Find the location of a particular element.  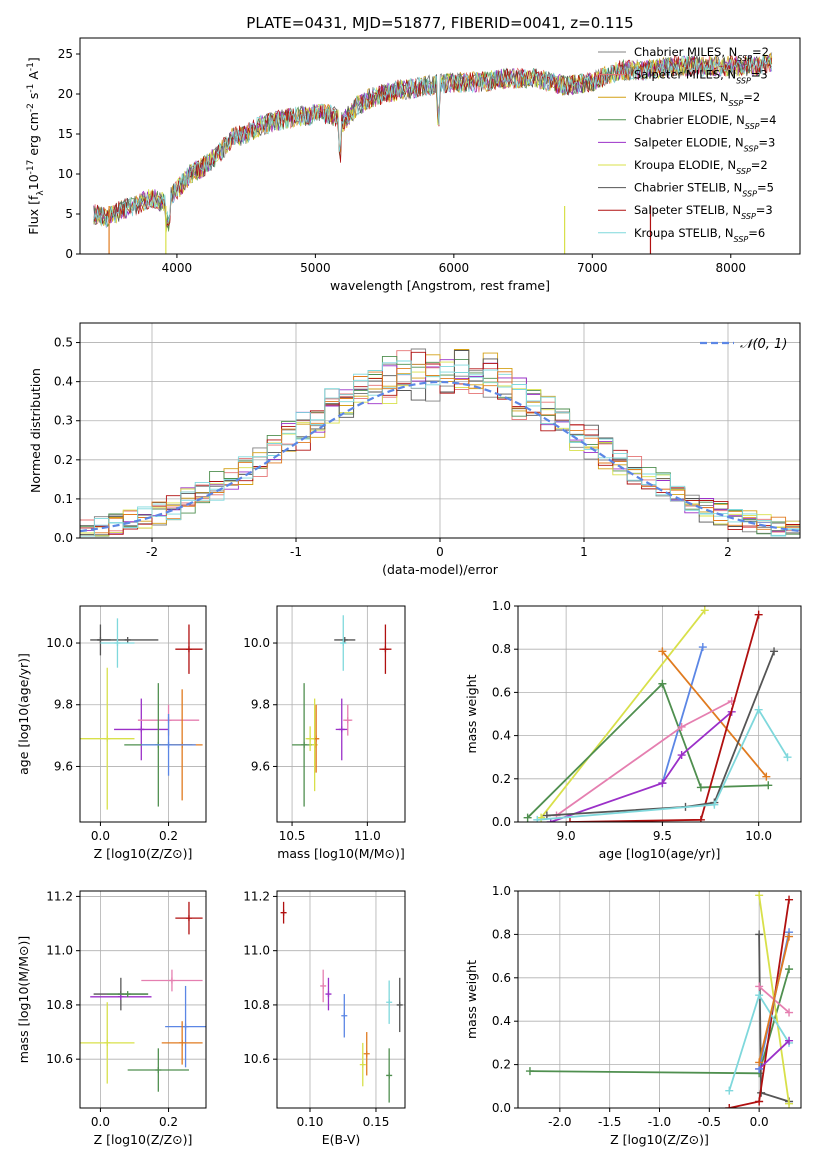

y-tick-label: 0.5 is located at coordinates (63, 343).